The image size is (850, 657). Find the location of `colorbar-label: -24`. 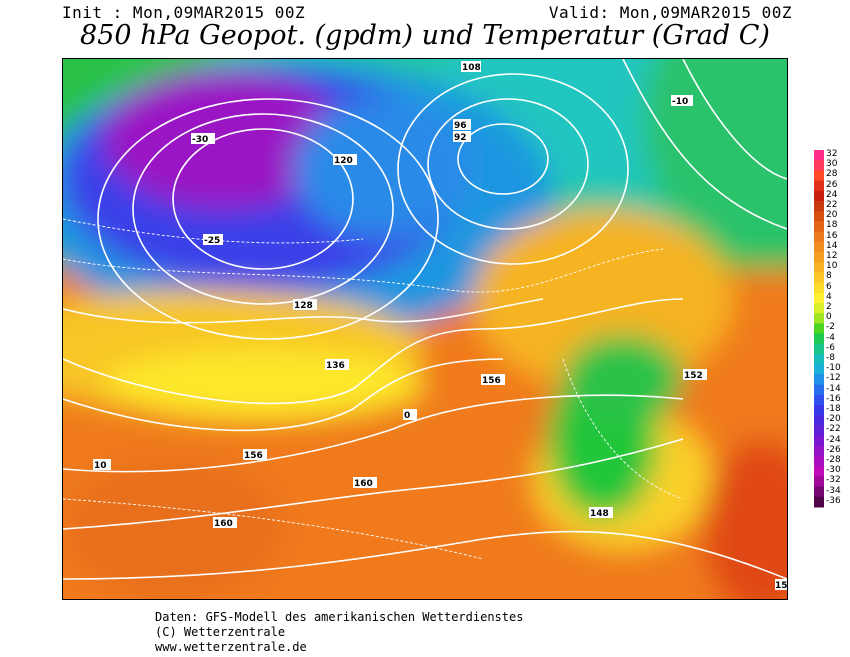

colorbar-label: -24 is located at coordinates (833, 439).